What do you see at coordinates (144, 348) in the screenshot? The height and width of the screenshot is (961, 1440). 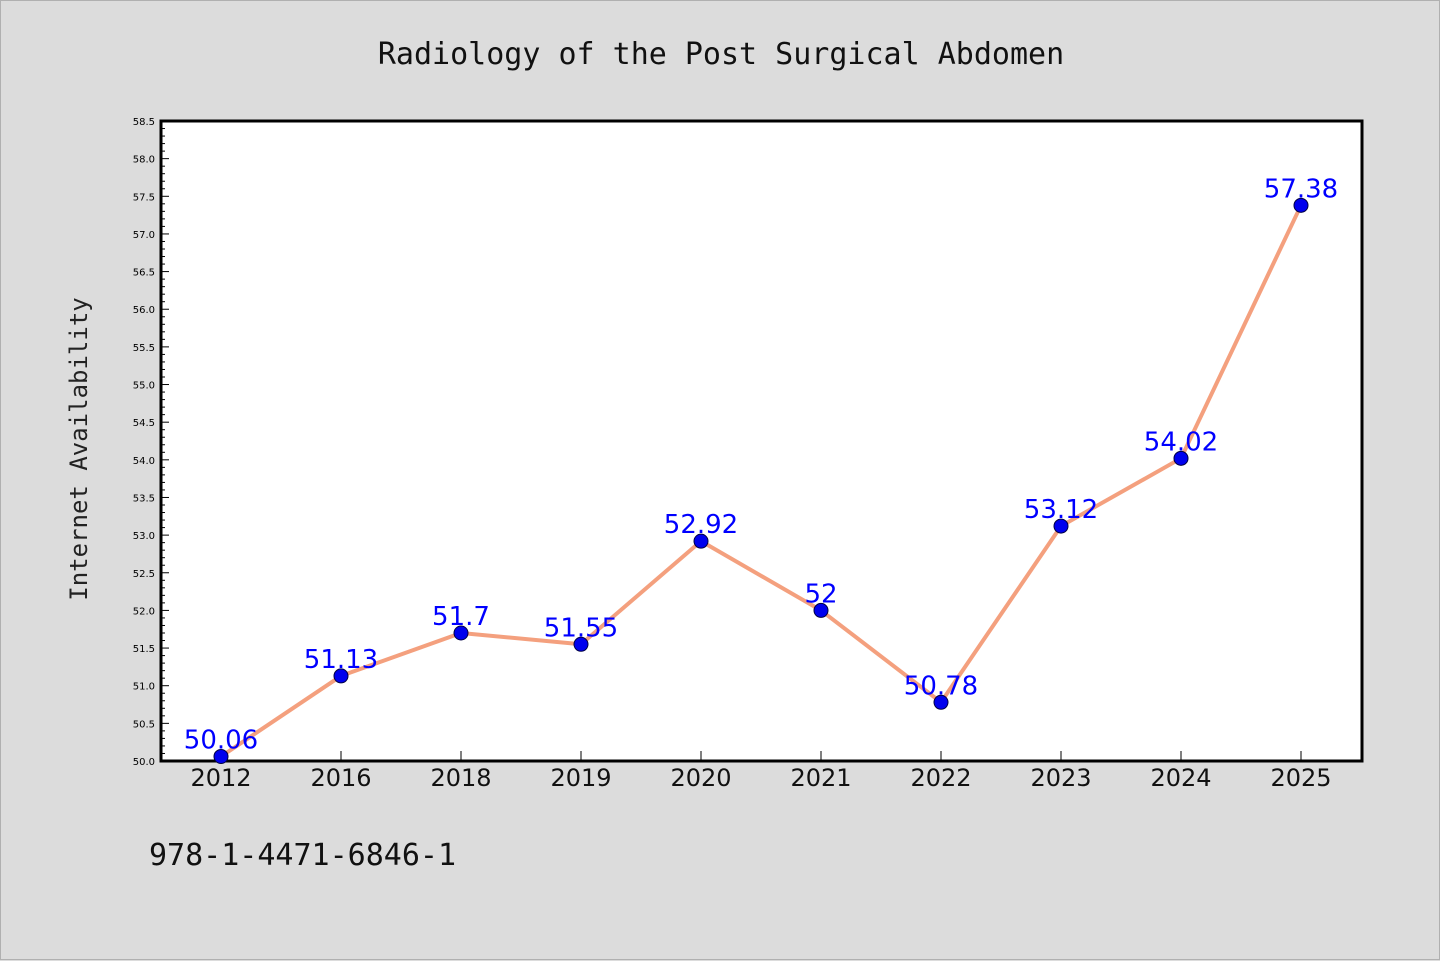 I see `y-tick-label: 55.5` at bounding box center [144, 348].